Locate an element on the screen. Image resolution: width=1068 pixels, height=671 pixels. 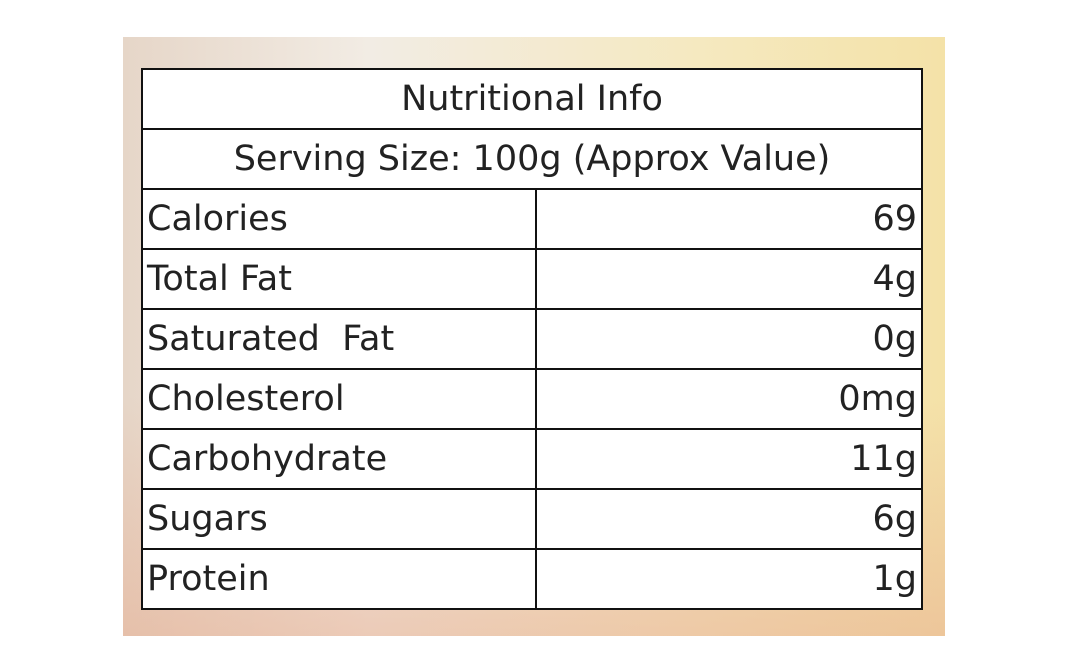
nutrient-row: Sugars 6g is located at coordinates (532, 519).